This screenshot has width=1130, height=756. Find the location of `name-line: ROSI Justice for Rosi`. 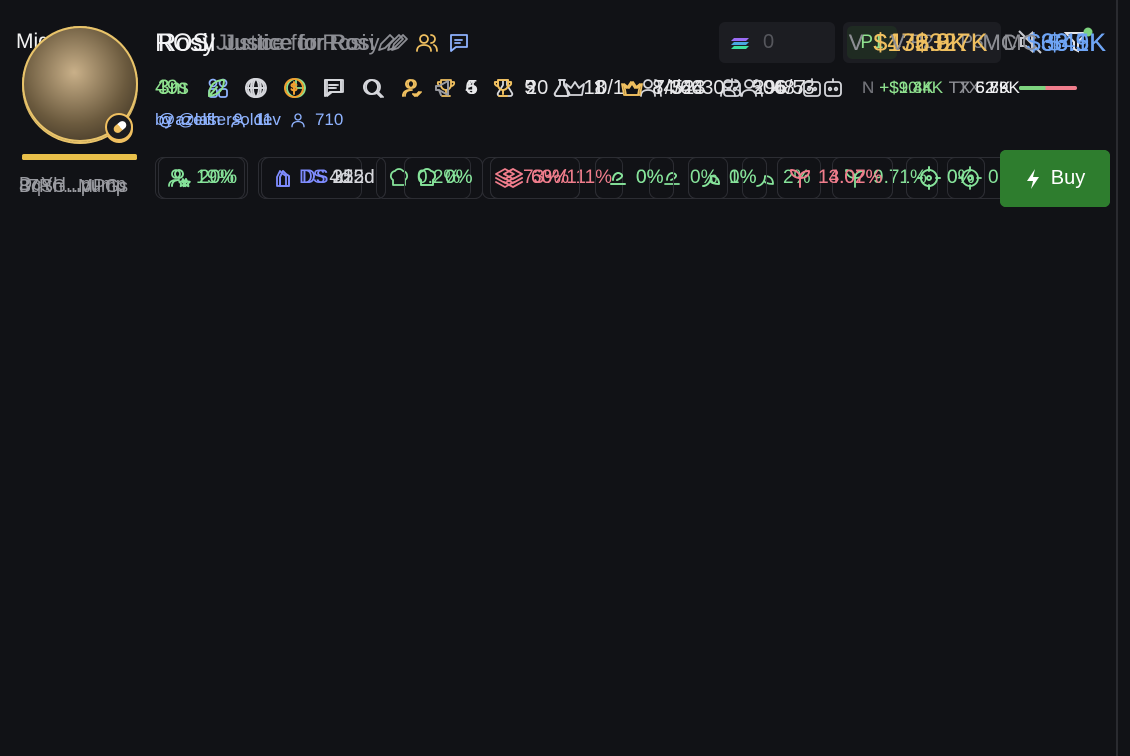

name-line: ROSI Justice for Rosi is located at coordinates (313, 43).